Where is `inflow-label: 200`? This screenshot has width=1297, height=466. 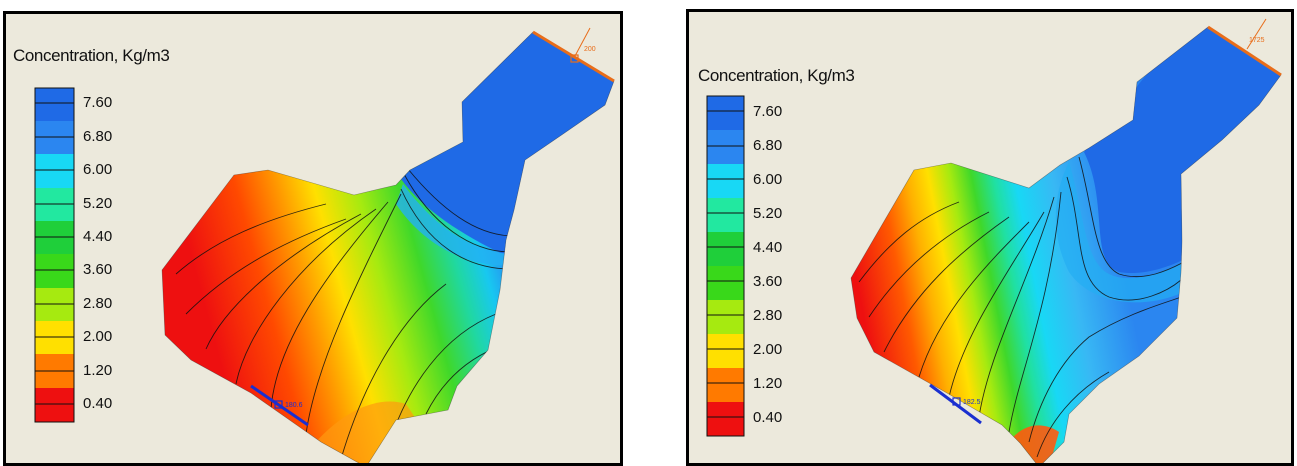 inflow-label: 200 is located at coordinates (590, 49).